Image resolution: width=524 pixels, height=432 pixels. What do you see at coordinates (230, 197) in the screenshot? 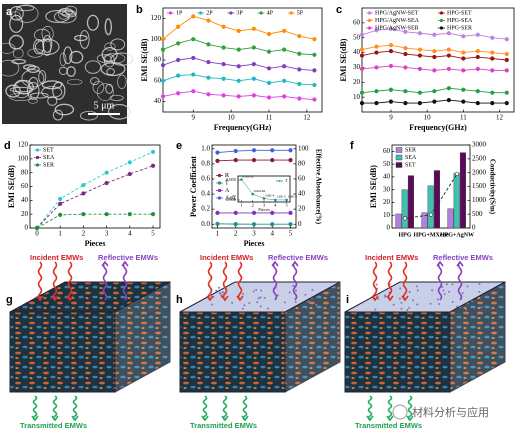
I see `legend-label: Aeff` at bounding box center [230, 197].